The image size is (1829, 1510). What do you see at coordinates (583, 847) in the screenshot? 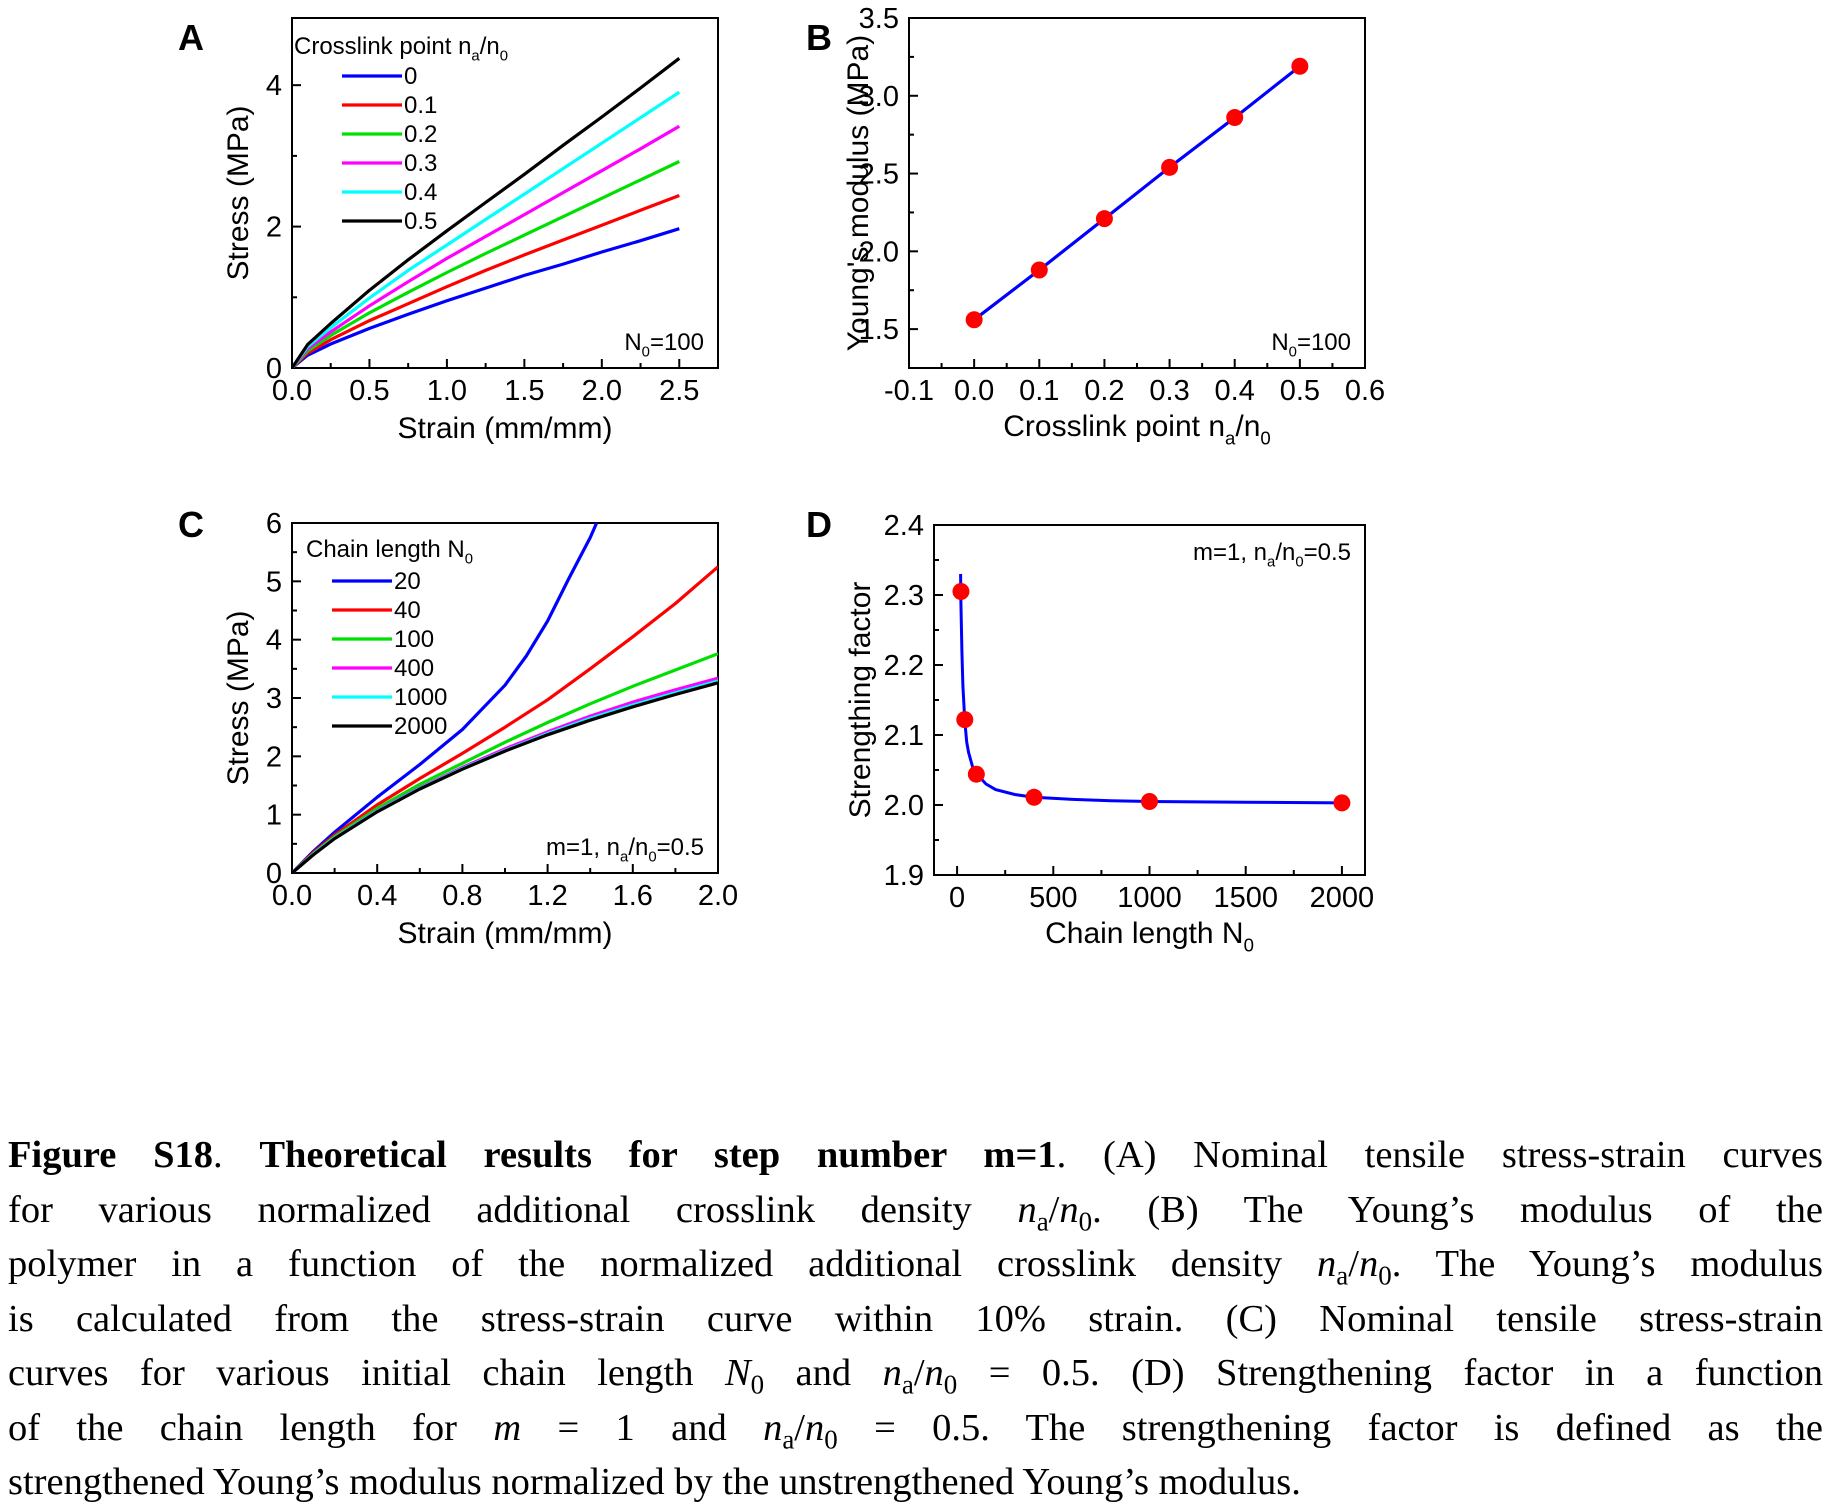
I see `text-part: m=1, n` at bounding box center [583, 847].